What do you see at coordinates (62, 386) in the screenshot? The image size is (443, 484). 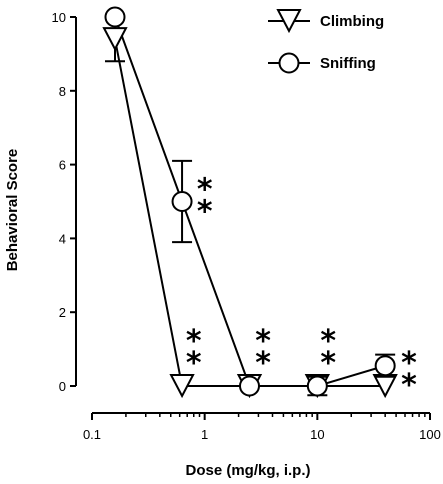 I see `y-tick-label: 0` at bounding box center [62, 386].